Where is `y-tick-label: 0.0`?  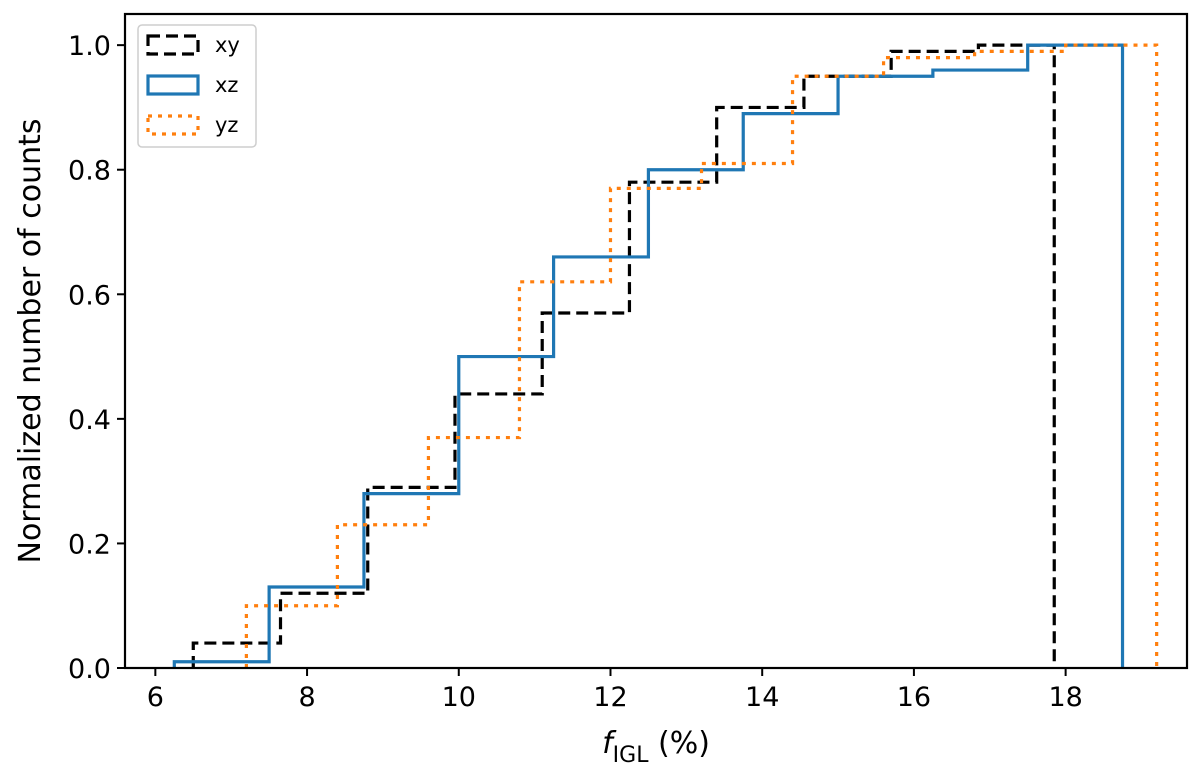 y-tick-label: 0.0 is located at coordinates (89, 669).